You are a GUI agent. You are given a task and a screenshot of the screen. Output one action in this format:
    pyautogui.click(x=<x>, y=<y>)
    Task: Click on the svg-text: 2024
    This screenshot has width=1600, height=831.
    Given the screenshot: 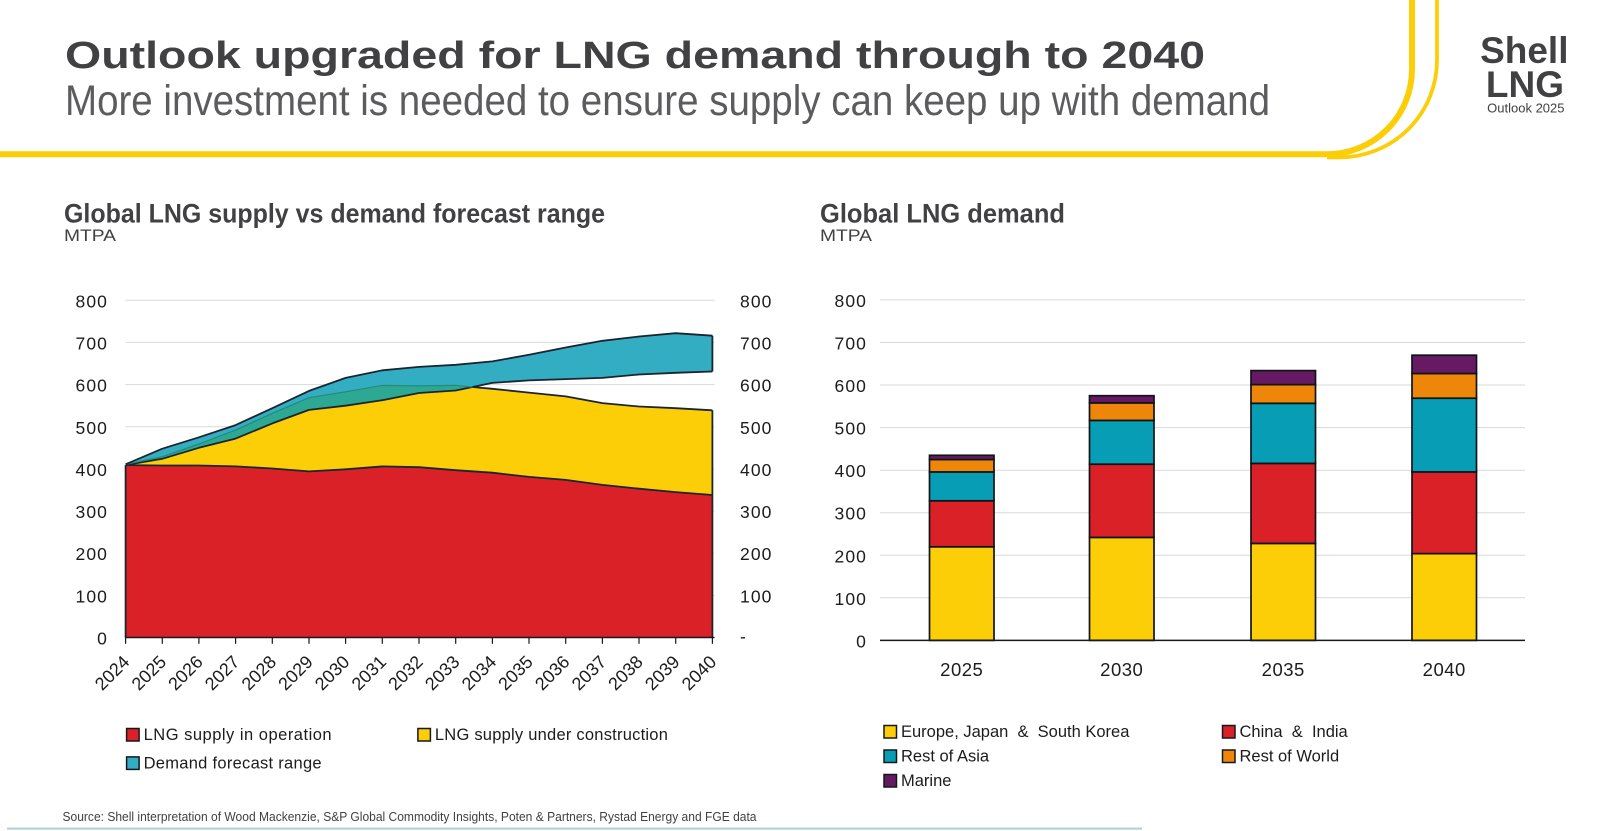 What is the action you would take?
    pyautogui.click(x=112, y=673)
    